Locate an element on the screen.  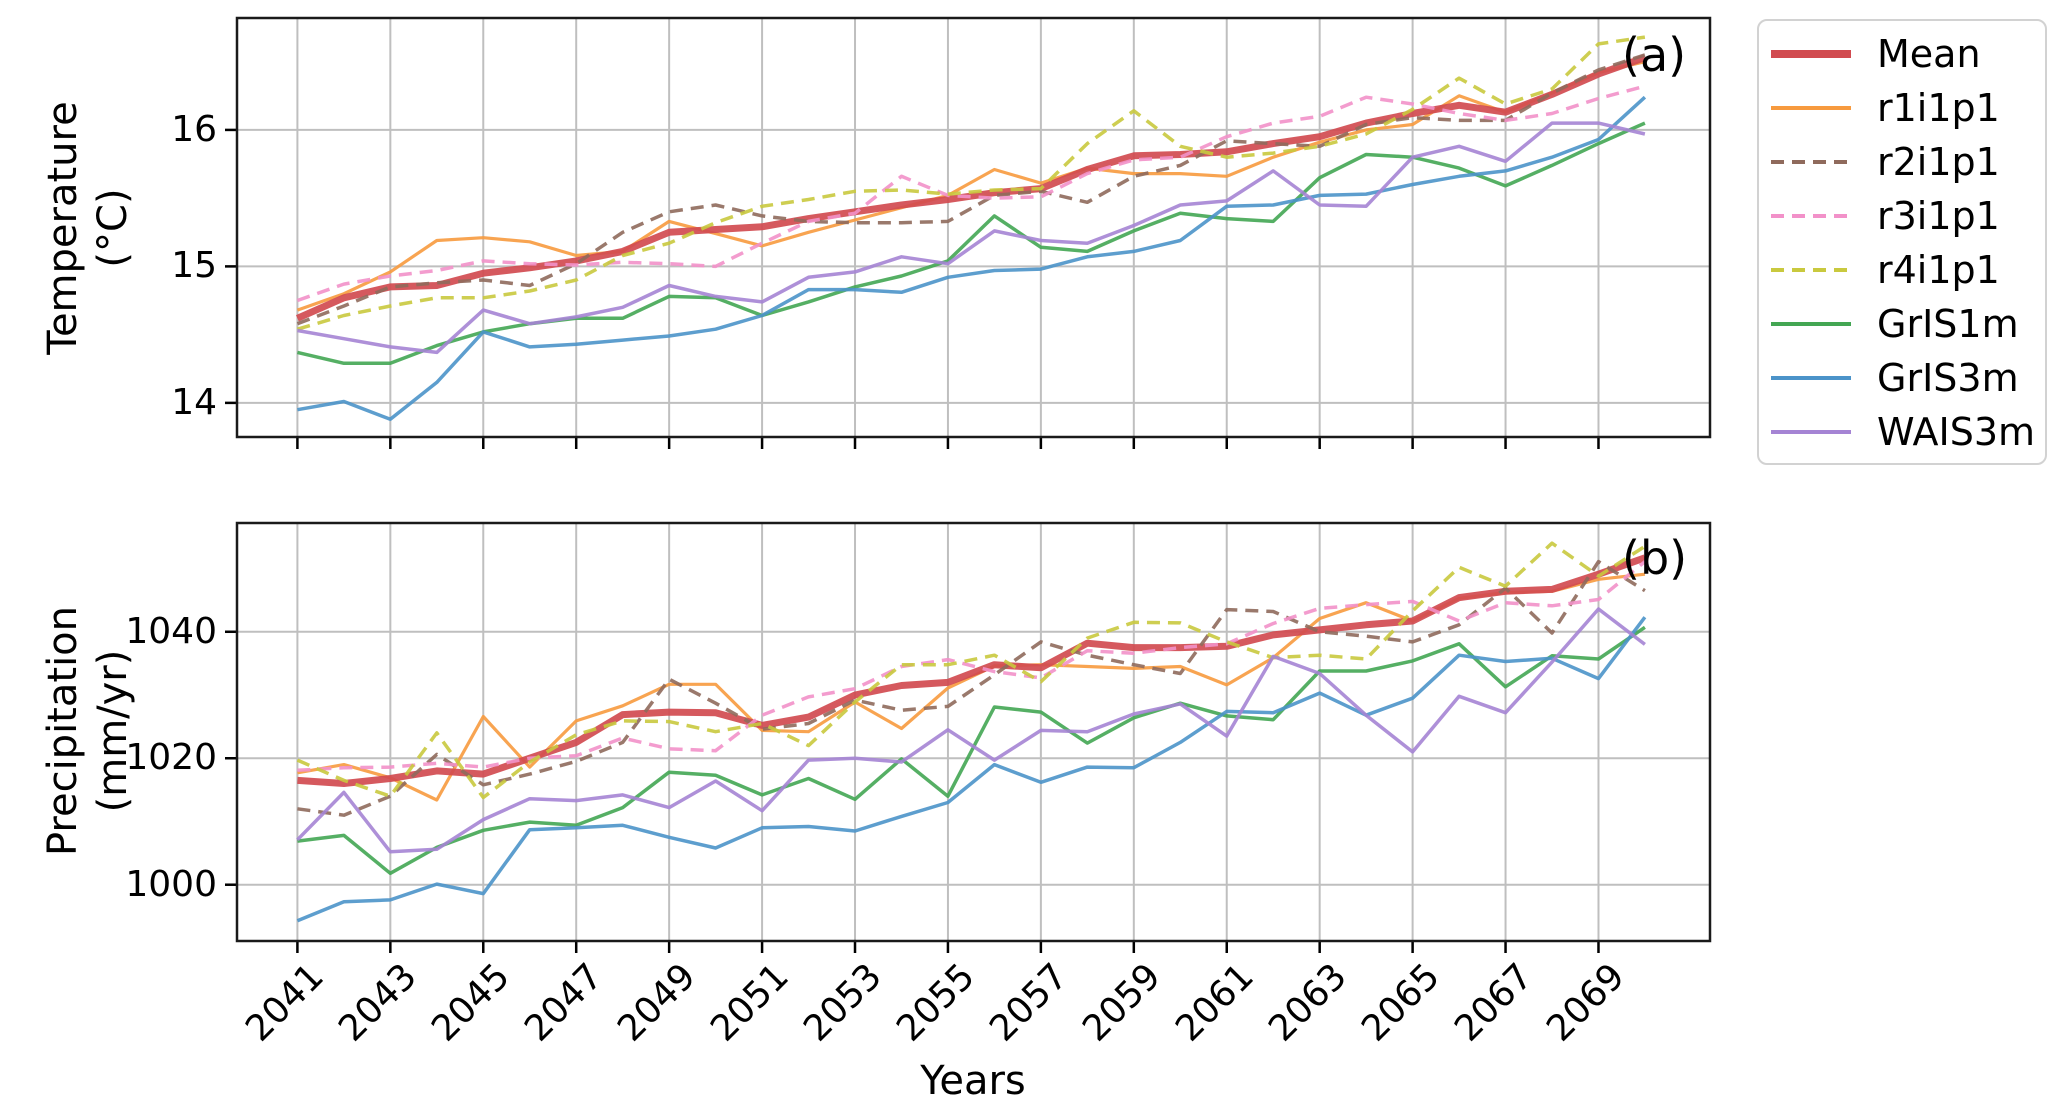
legend-item-r4i1p1: r4i1p1 is located at coordinates (1902, 270).